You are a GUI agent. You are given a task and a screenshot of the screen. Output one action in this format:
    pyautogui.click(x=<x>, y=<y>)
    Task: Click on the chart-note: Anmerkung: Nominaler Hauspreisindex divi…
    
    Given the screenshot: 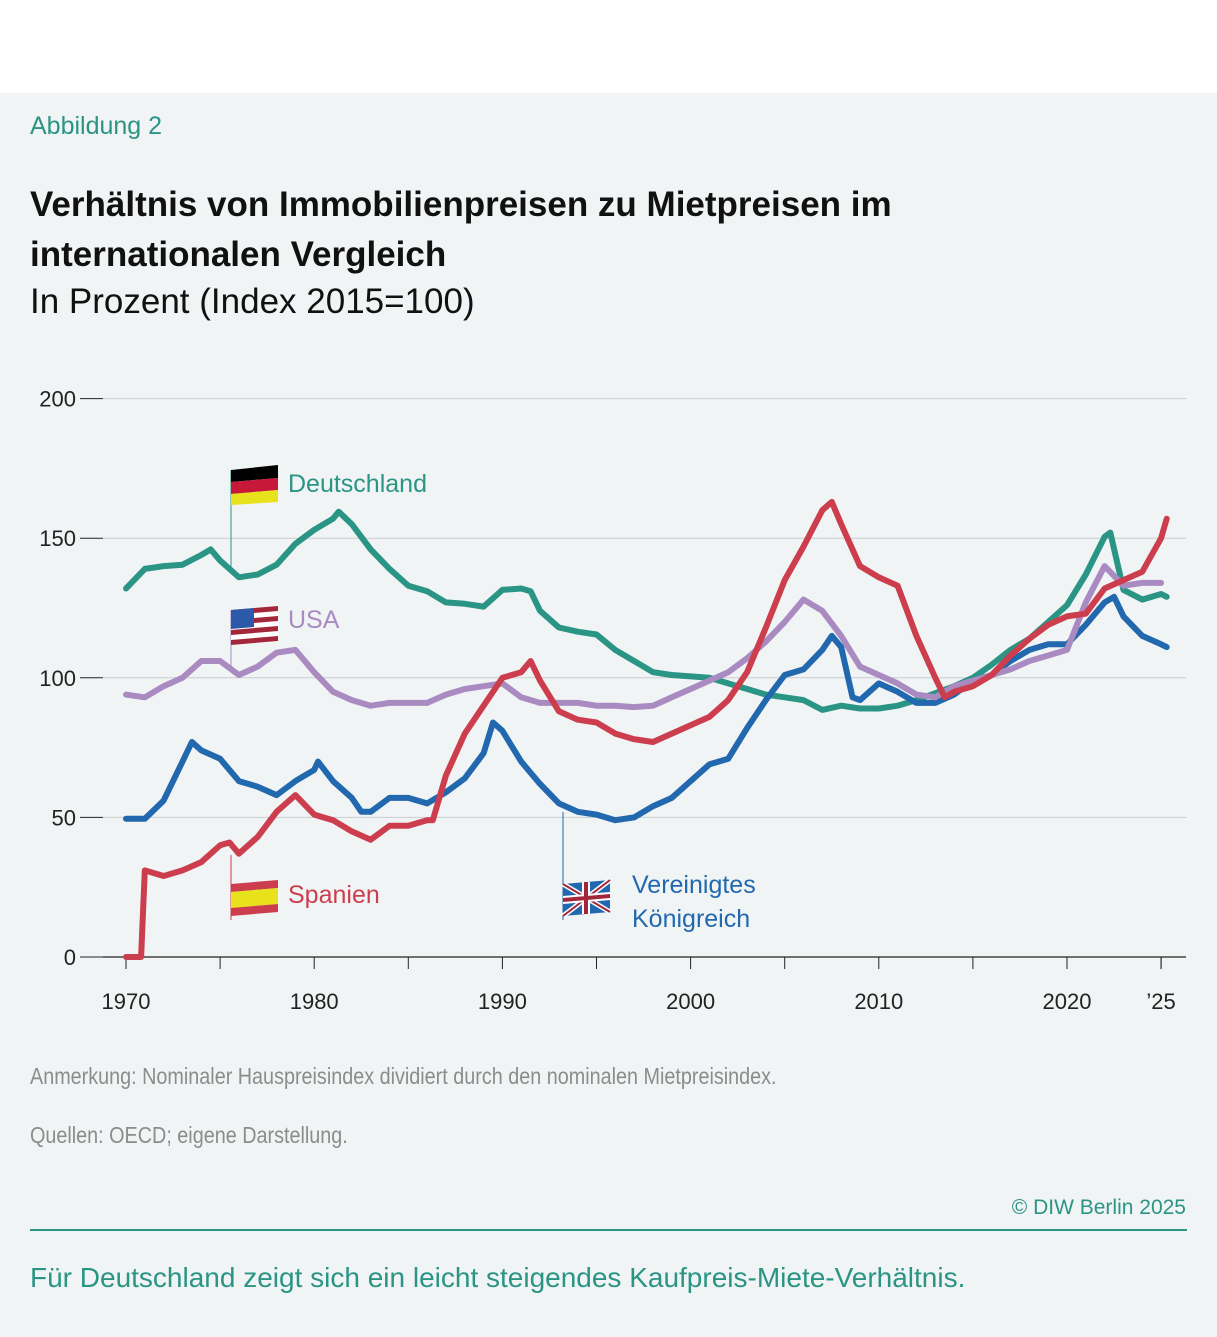 What is the action you would take?
    pyautogui.click(x=403, y=1076)
    